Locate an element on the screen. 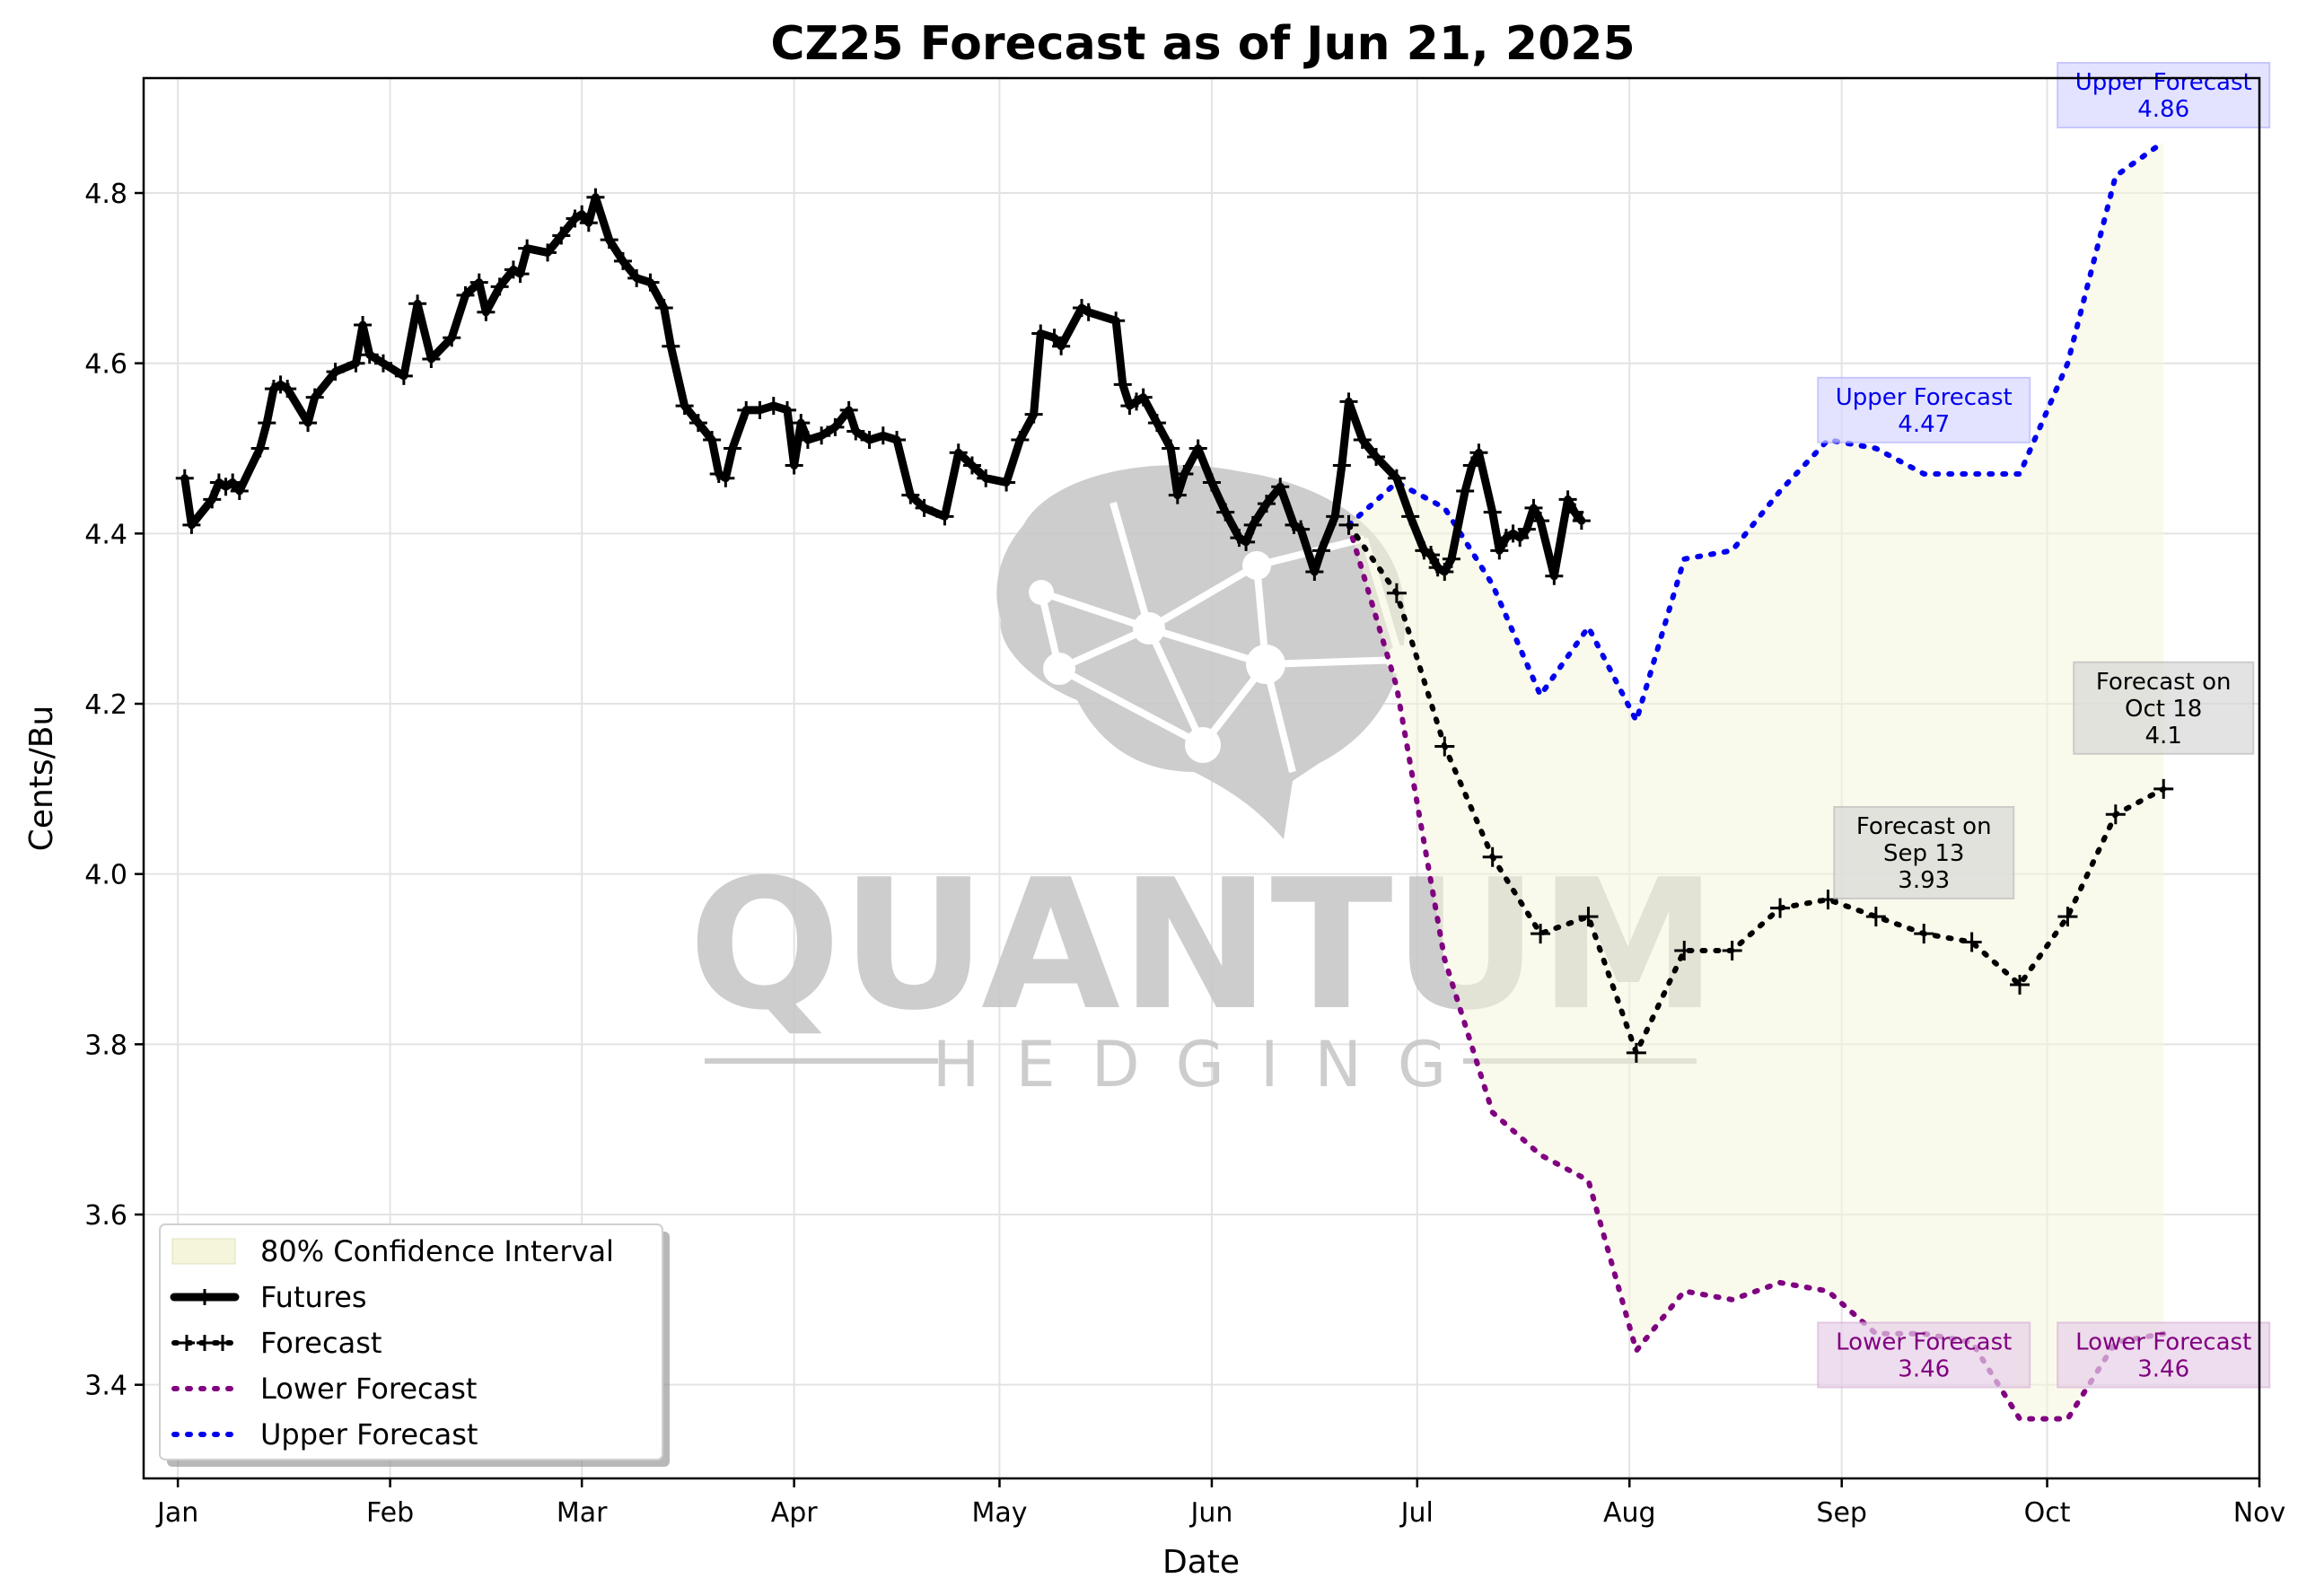 This screenshot has height=1596, width=2298. x-tick-label: May is located at coordinates (999, 1513).